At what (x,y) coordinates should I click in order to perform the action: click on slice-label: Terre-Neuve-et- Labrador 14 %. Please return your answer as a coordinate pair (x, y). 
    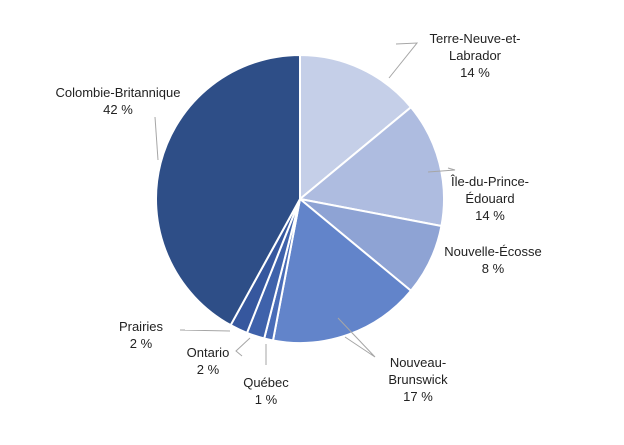
    Looking at the image, I should click on (474, 55).